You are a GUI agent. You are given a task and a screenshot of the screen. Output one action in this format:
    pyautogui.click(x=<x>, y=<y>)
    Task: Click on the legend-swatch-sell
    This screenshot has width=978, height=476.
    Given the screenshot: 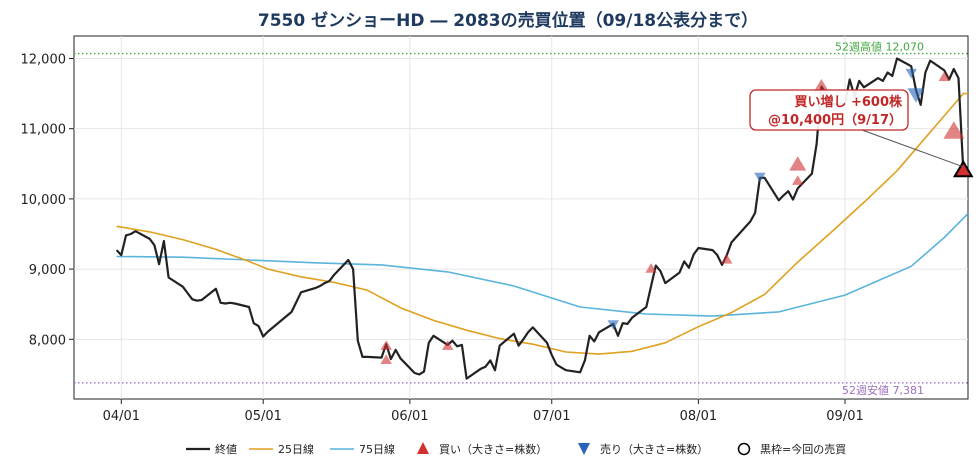 What is the action you would take?
    pyautogui.click(x=584, y=449)
    